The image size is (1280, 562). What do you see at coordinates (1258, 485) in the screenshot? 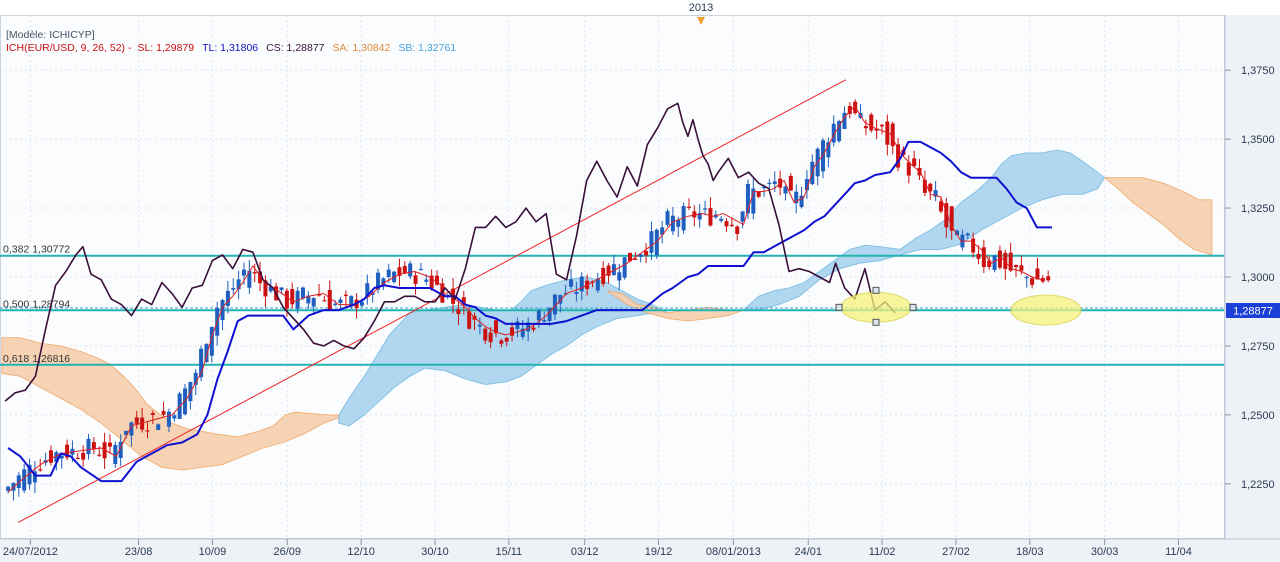
I see `y-tick-label: 1,2250` at bounding box center [1258, 485].